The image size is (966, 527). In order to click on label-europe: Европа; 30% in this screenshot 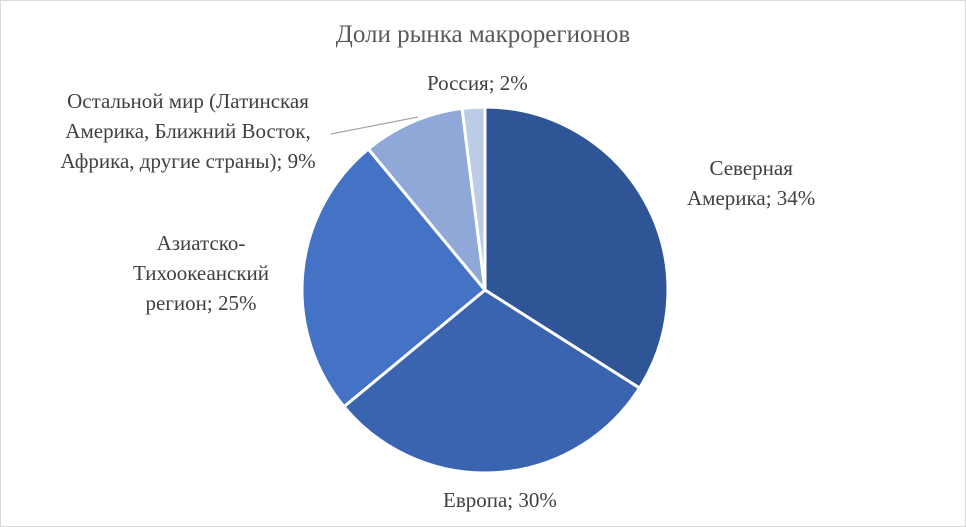, I will do `click(500, 500)`.